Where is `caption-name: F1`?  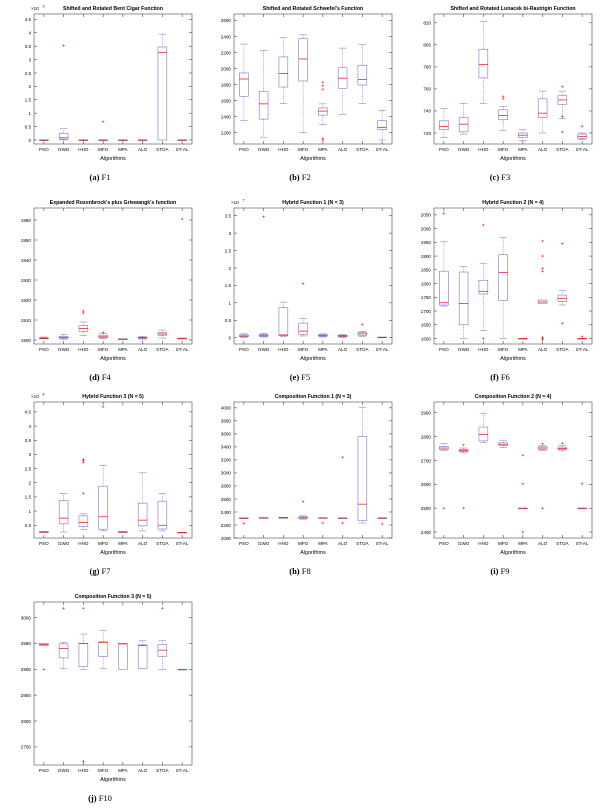
caption-name: F1 is located at coordinates (105, 177).